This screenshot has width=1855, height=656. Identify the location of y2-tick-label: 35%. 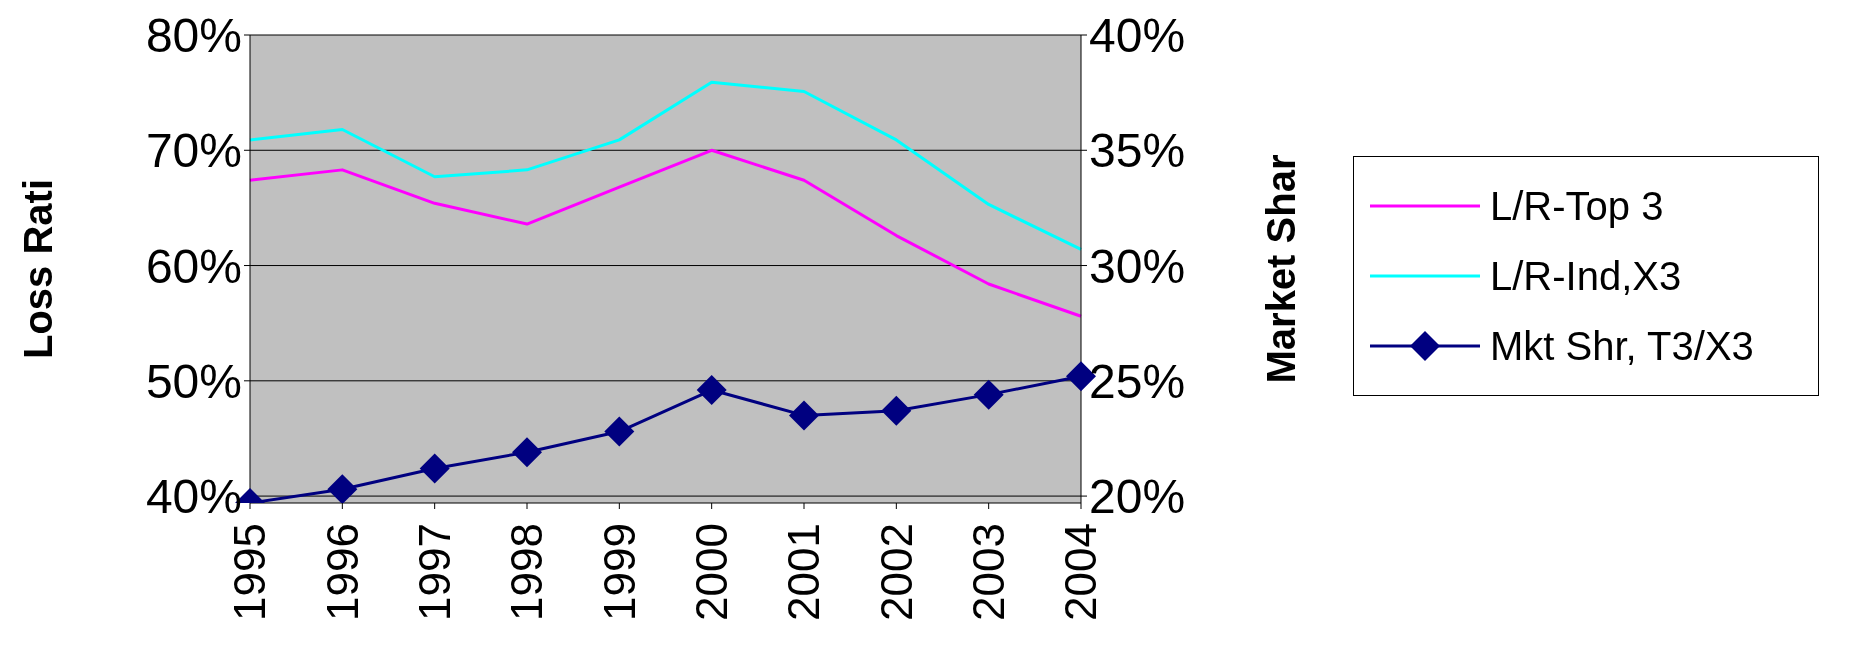
(1137, 151).